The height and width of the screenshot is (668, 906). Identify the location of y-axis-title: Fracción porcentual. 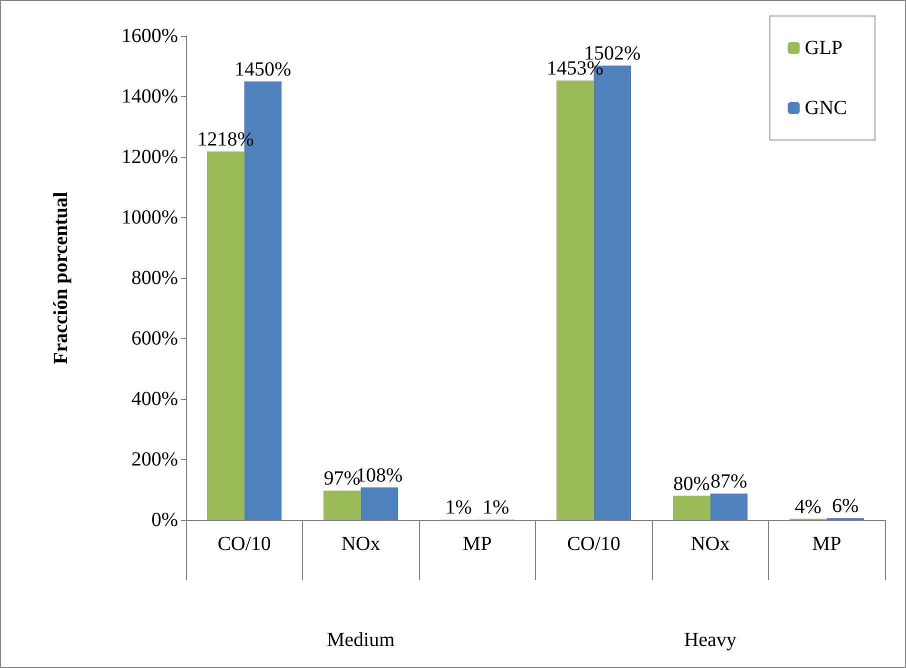
(61, 277).